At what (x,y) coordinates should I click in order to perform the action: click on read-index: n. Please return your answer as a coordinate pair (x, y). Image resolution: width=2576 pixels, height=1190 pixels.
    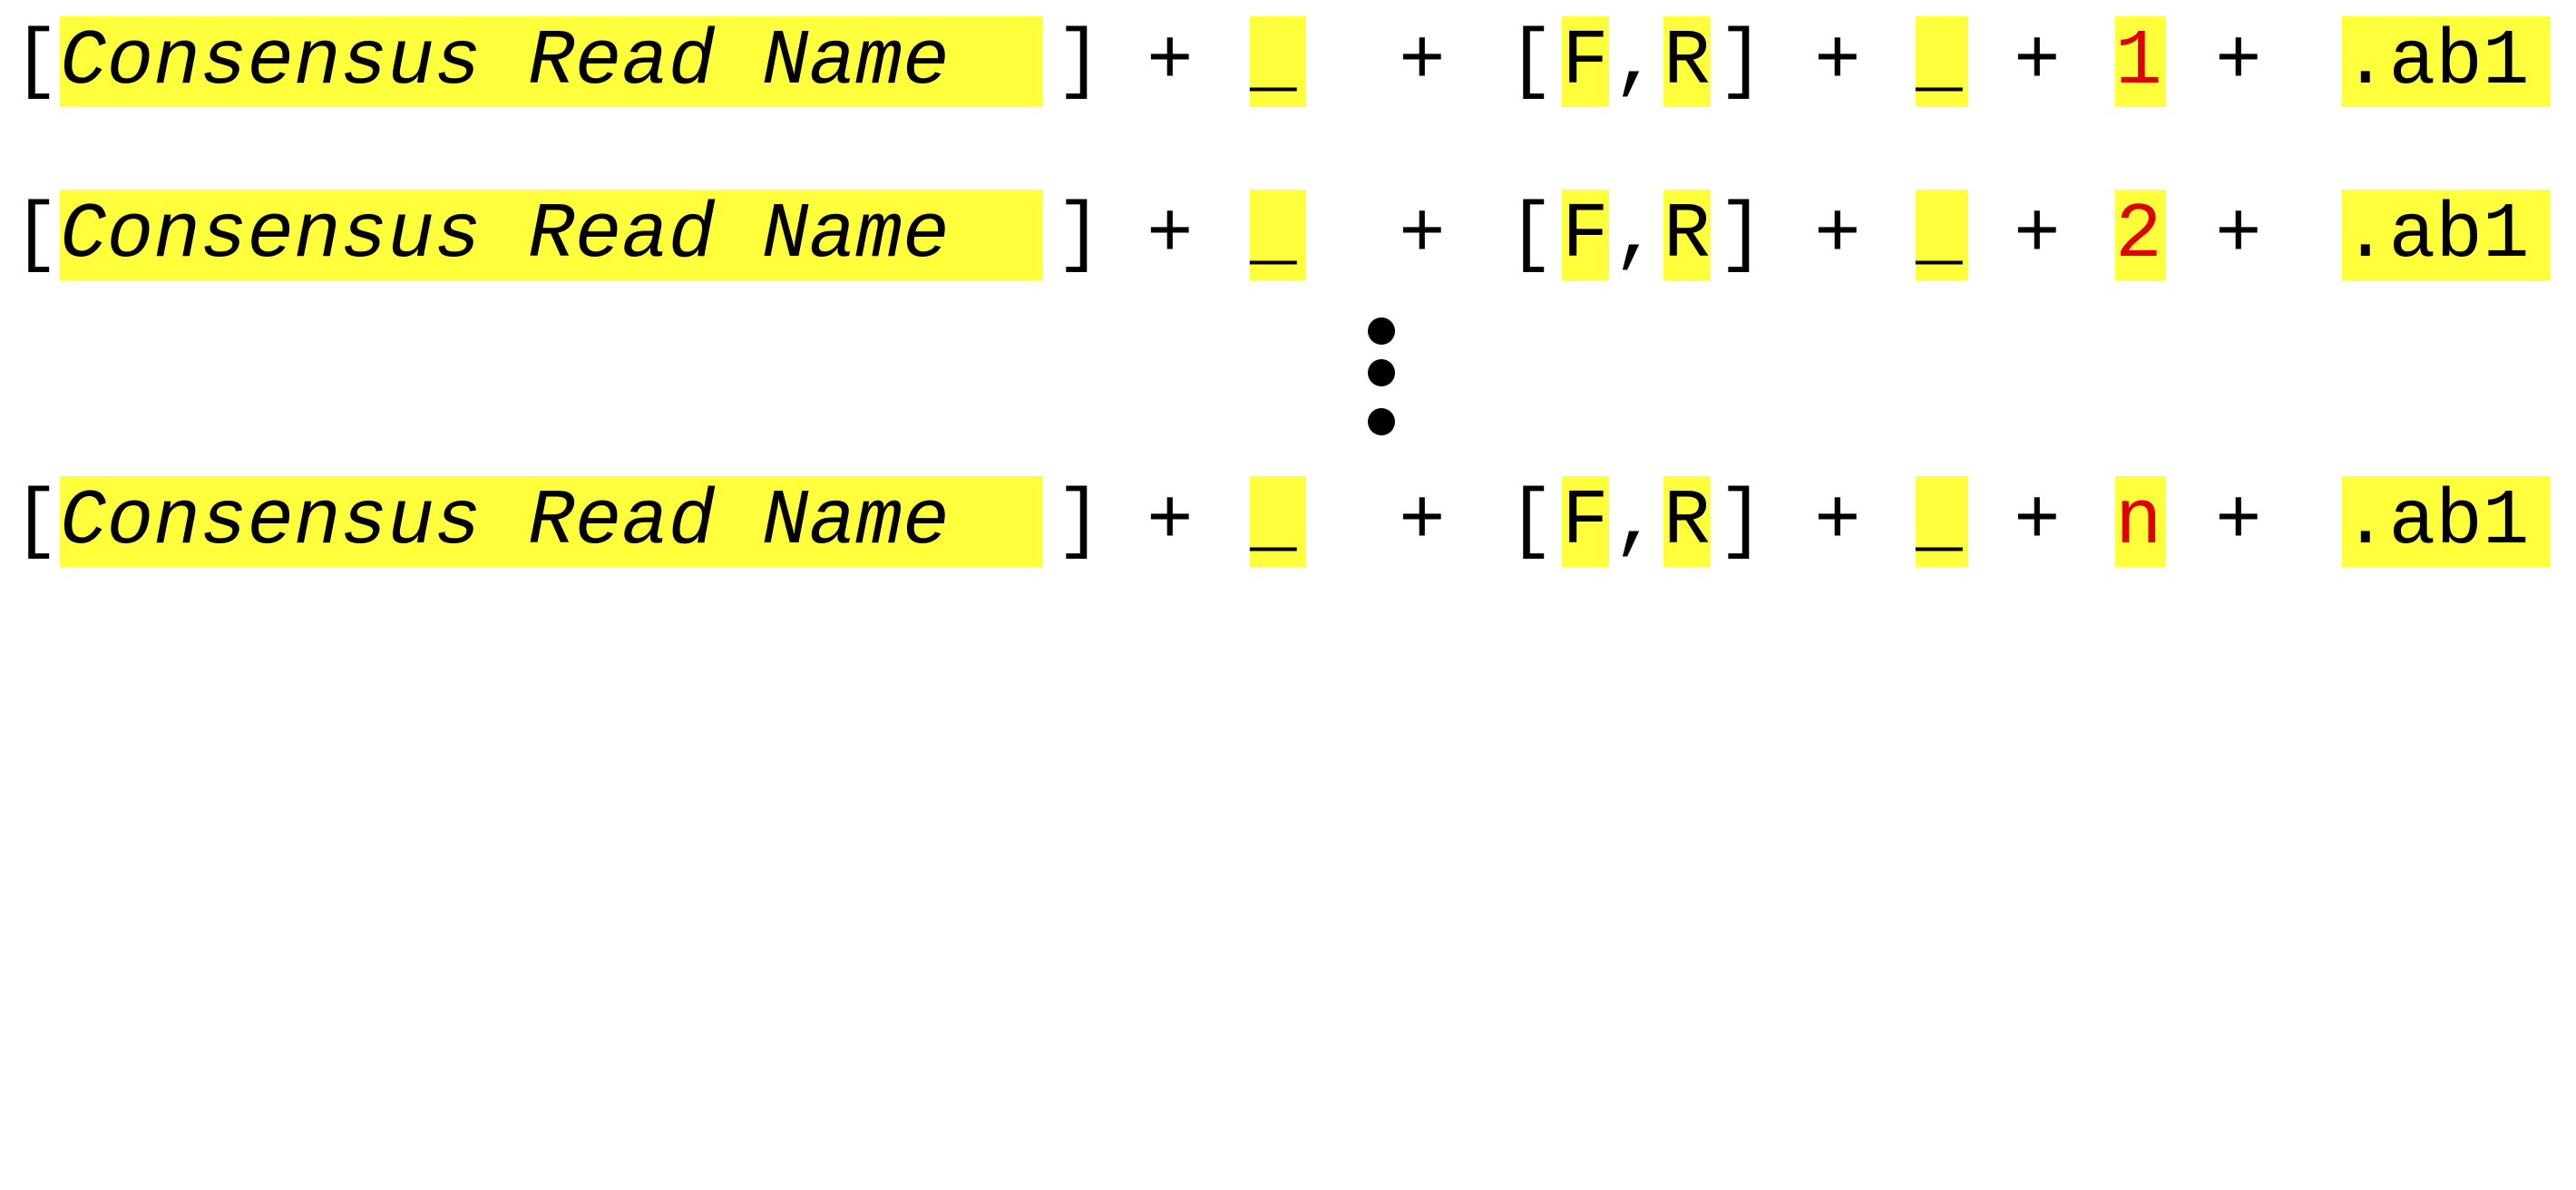
    Looking at the image, I should click on (2140, 521).